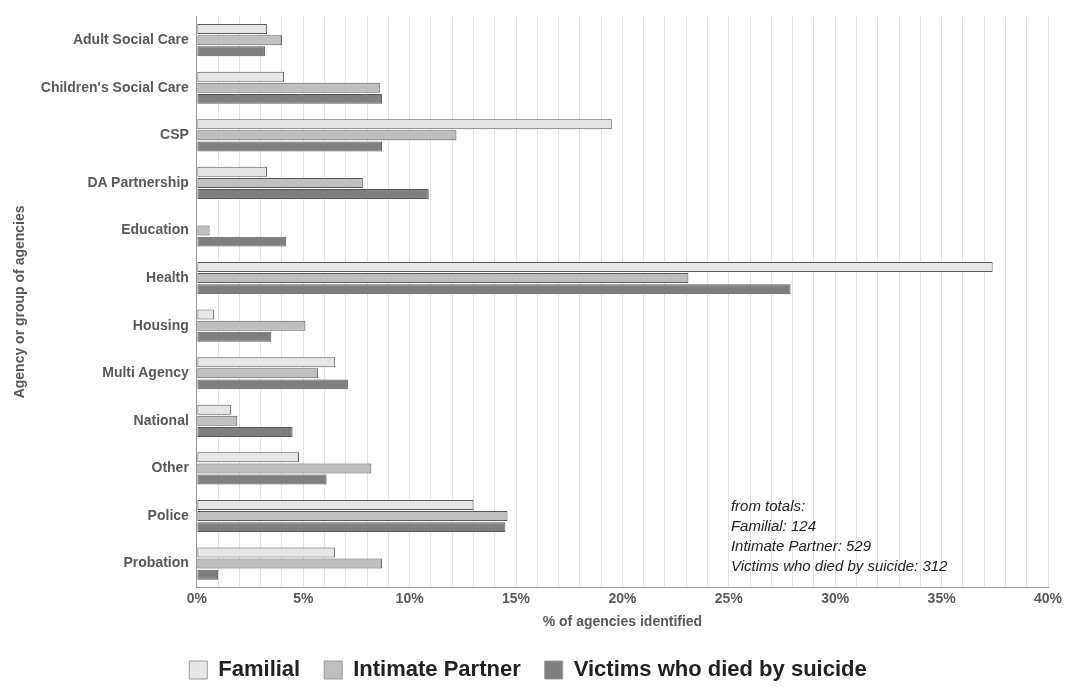 The width and height of the screenshot is (1076, 695). I want to click on y-tick-label: Police, so click(168, 514).